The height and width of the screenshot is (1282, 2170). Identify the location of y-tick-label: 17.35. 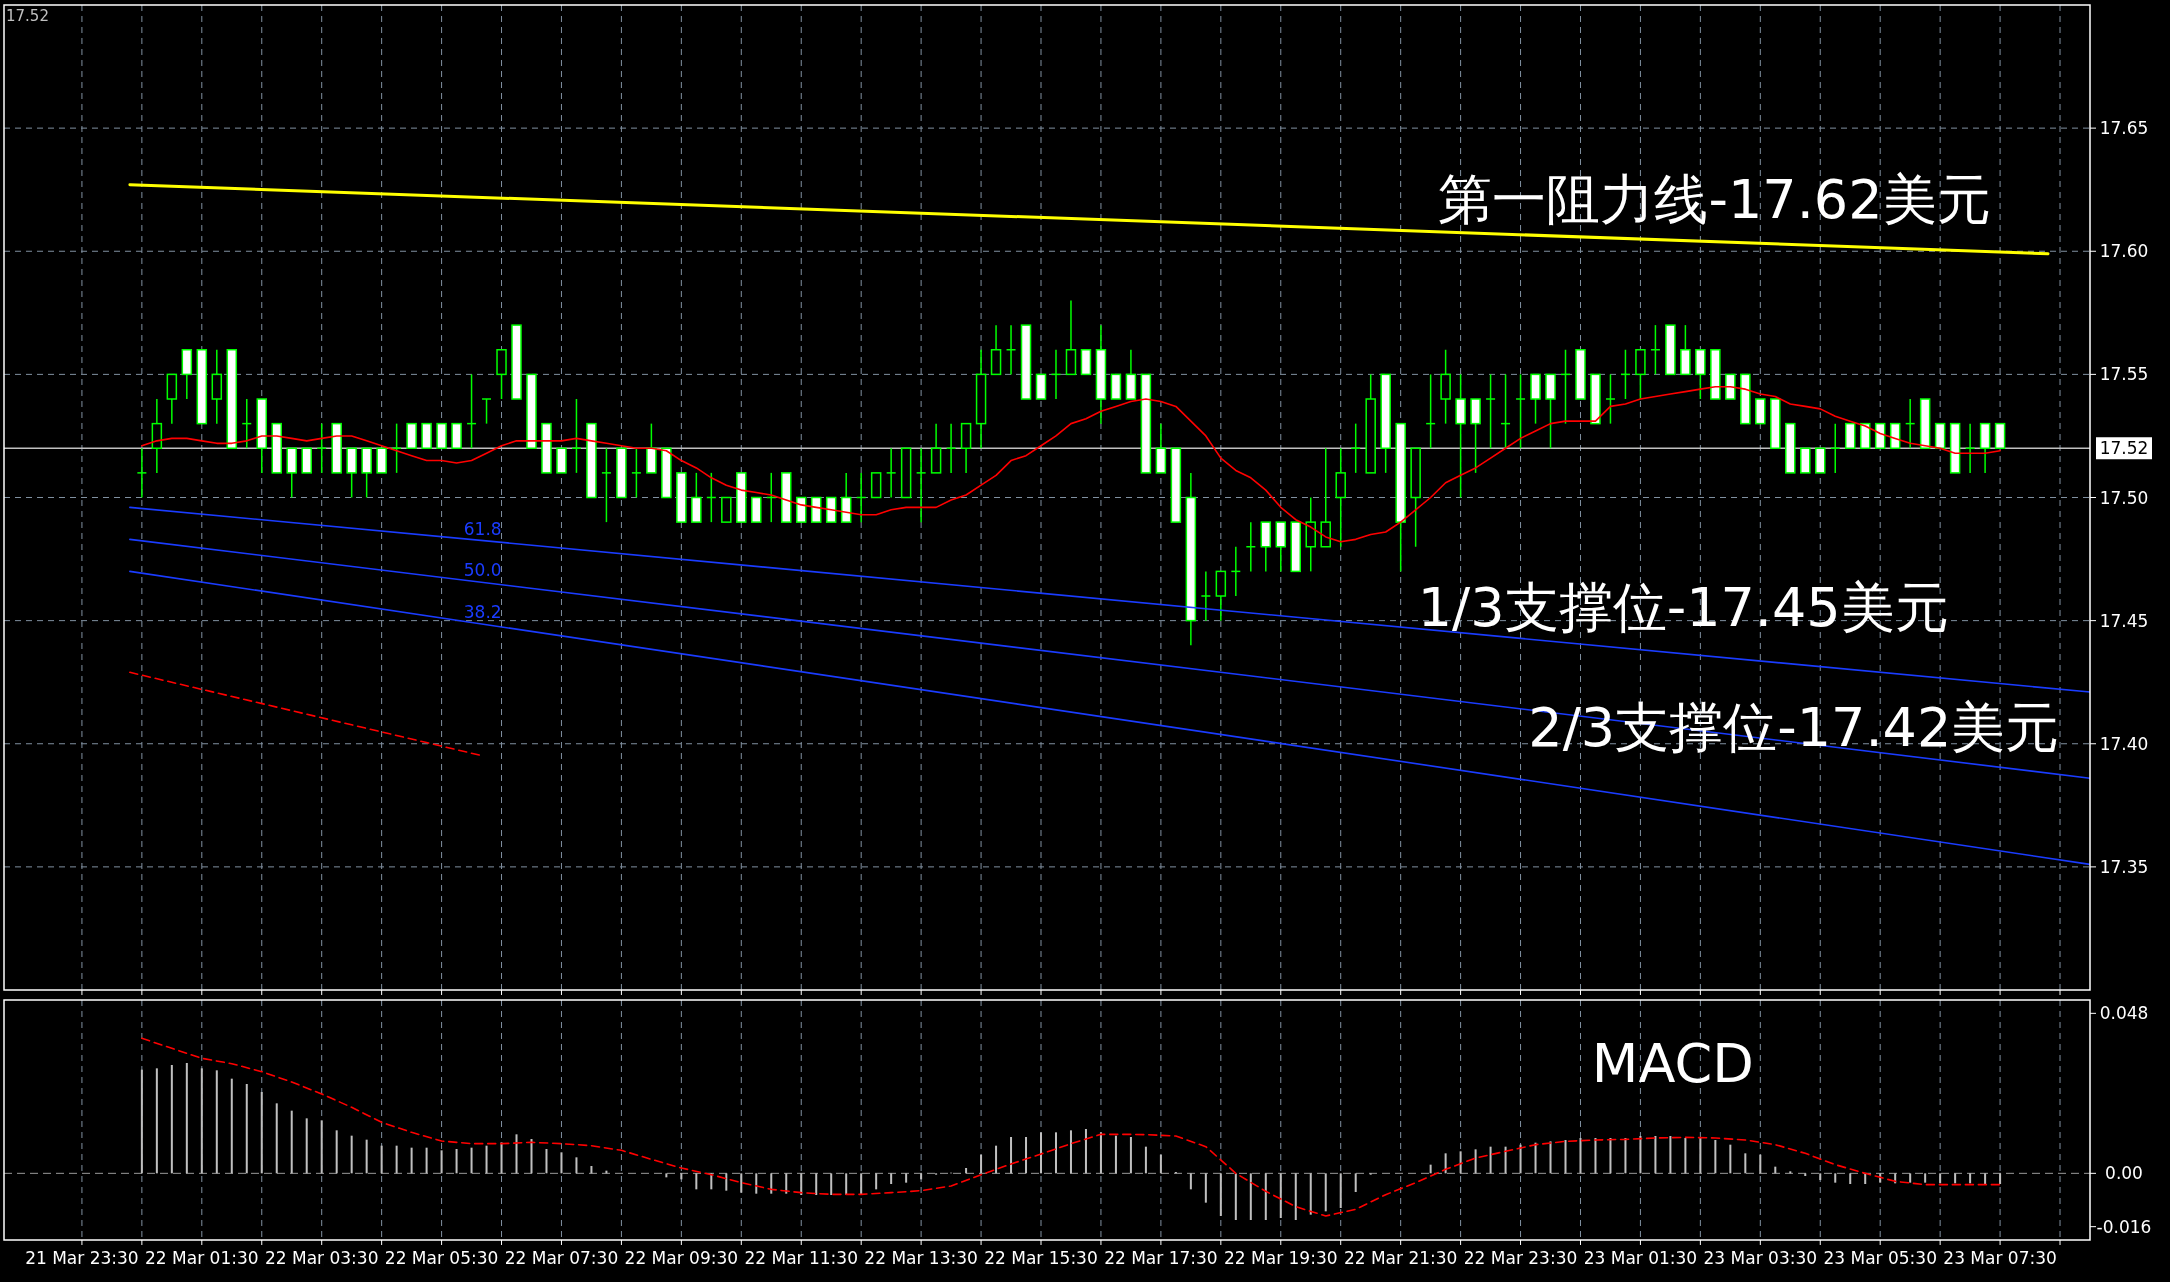
(2124, 866).